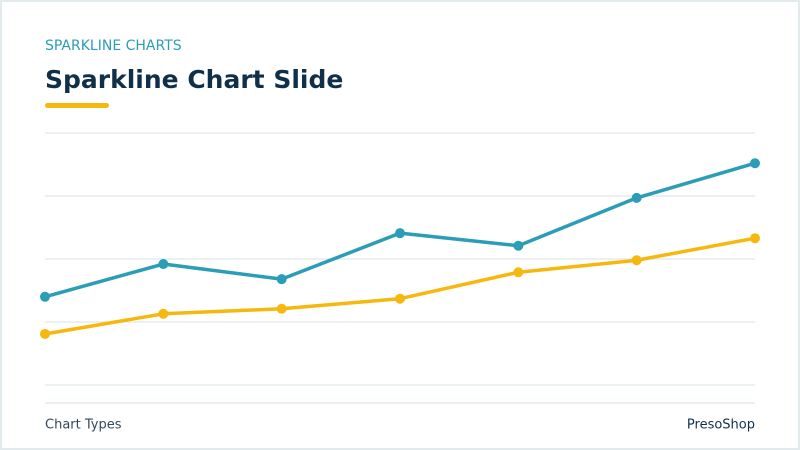 The image size is (800, 450). Describe the element at coordinates (721, 425) in the screenshot. I see `footer-right: PresoShop` at that location.